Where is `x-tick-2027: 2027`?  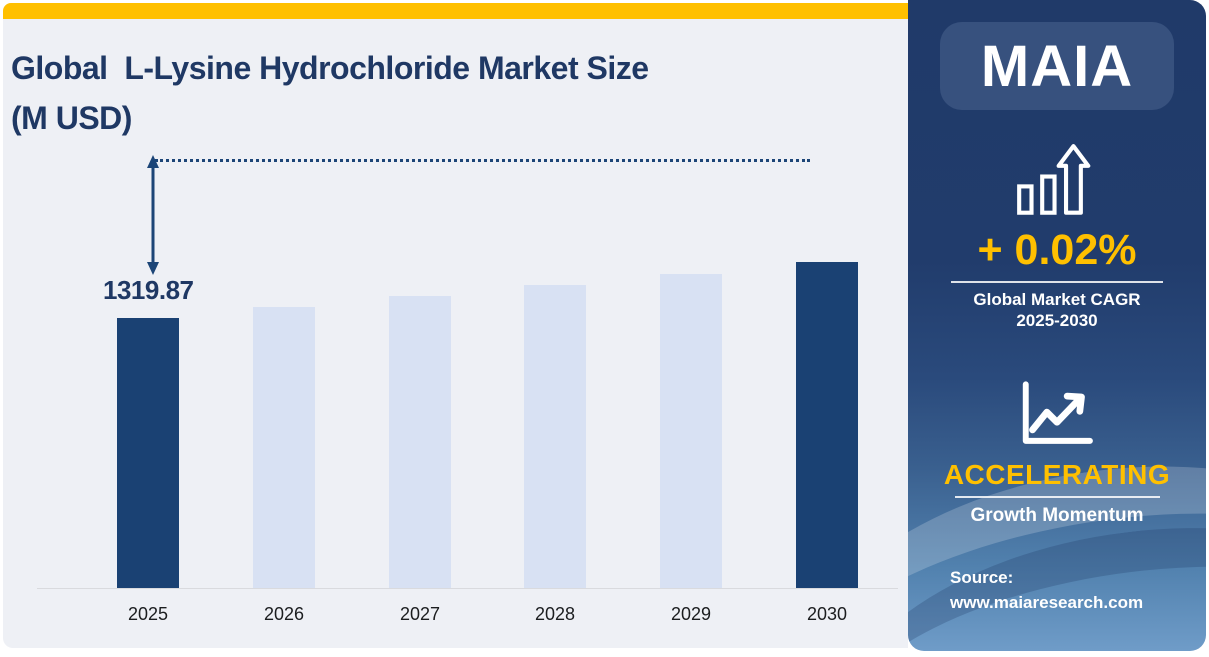 x-tick-2027: 2027 is located at coordinates (420, 614).